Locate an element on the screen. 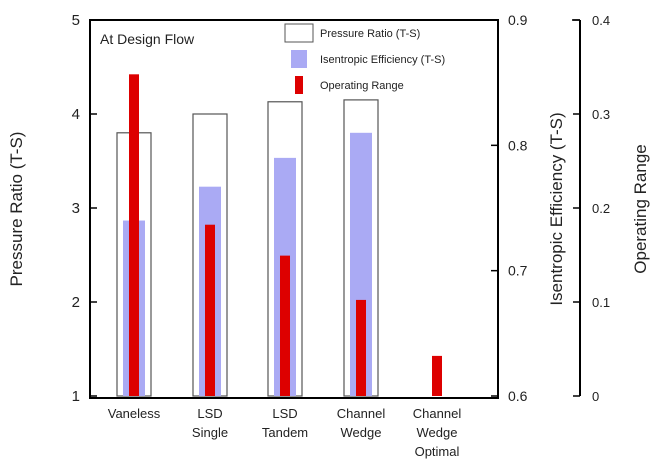  right-axis-2-tick-label: 0.2 is located at coordinates (601, 208).